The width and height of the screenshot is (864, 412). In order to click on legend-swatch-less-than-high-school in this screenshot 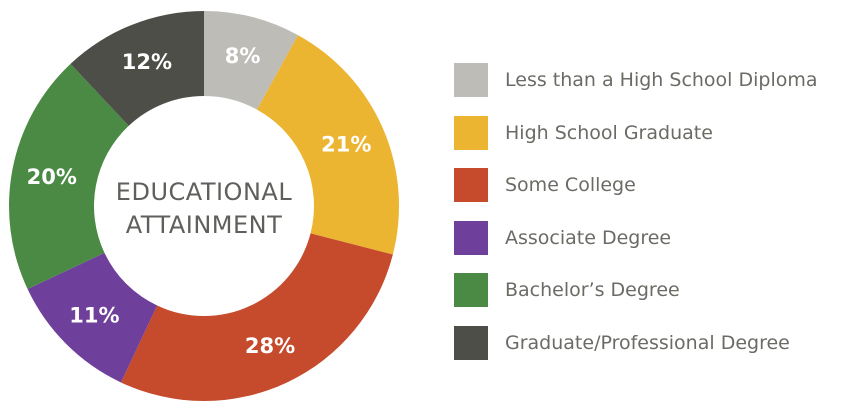, I will do `click(471, 80)`.